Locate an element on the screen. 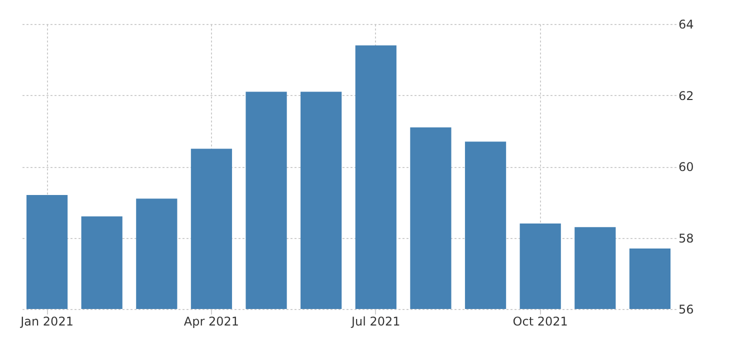  y-tick-label: 56 is located at coordinates (686, 309).